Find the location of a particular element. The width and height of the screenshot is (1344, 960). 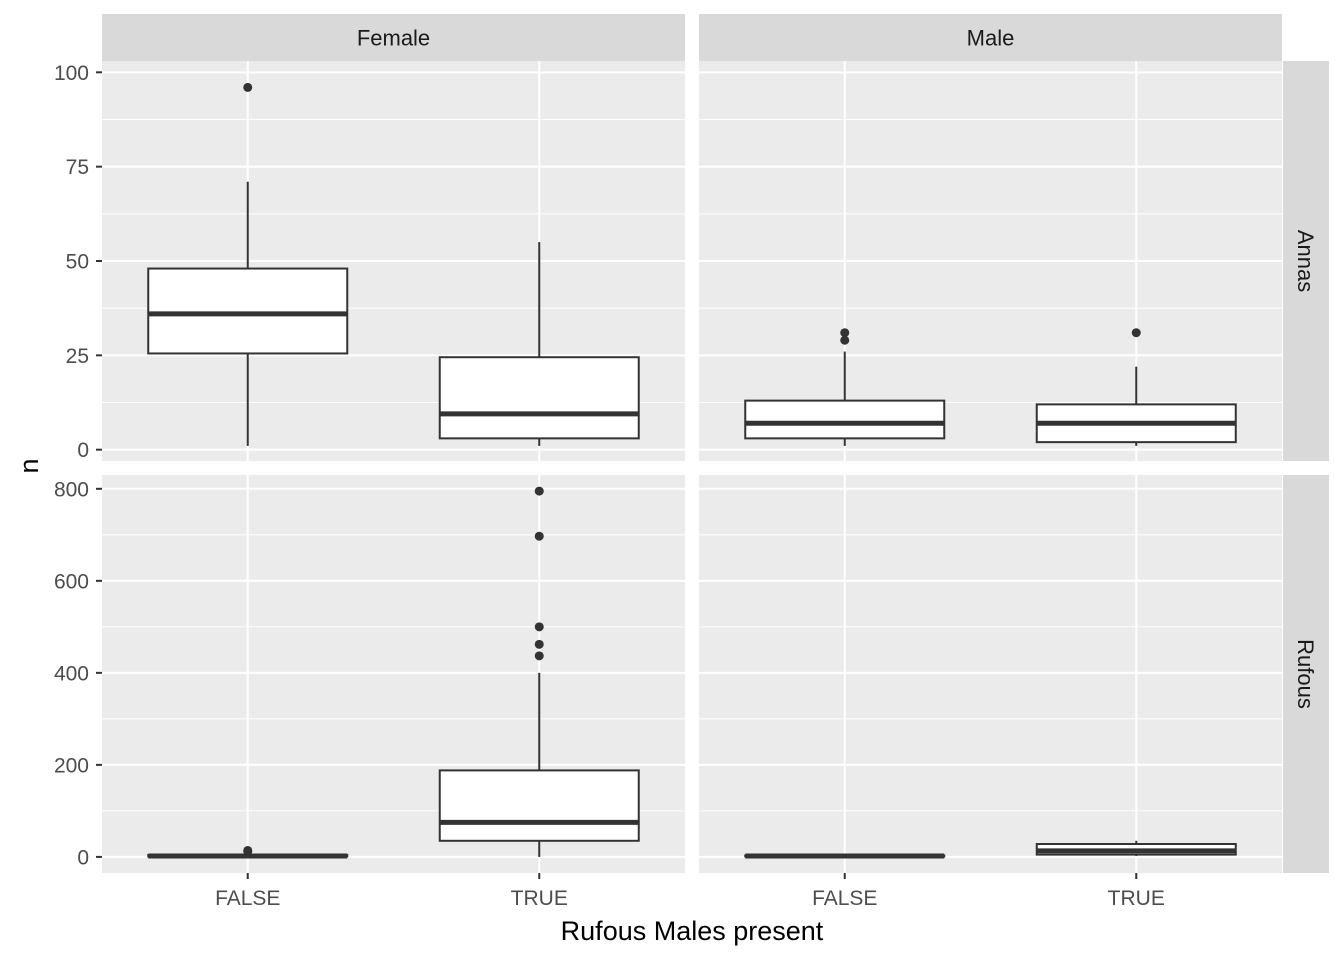

y-tick-label: 600 is located at coordinates (71, 581).